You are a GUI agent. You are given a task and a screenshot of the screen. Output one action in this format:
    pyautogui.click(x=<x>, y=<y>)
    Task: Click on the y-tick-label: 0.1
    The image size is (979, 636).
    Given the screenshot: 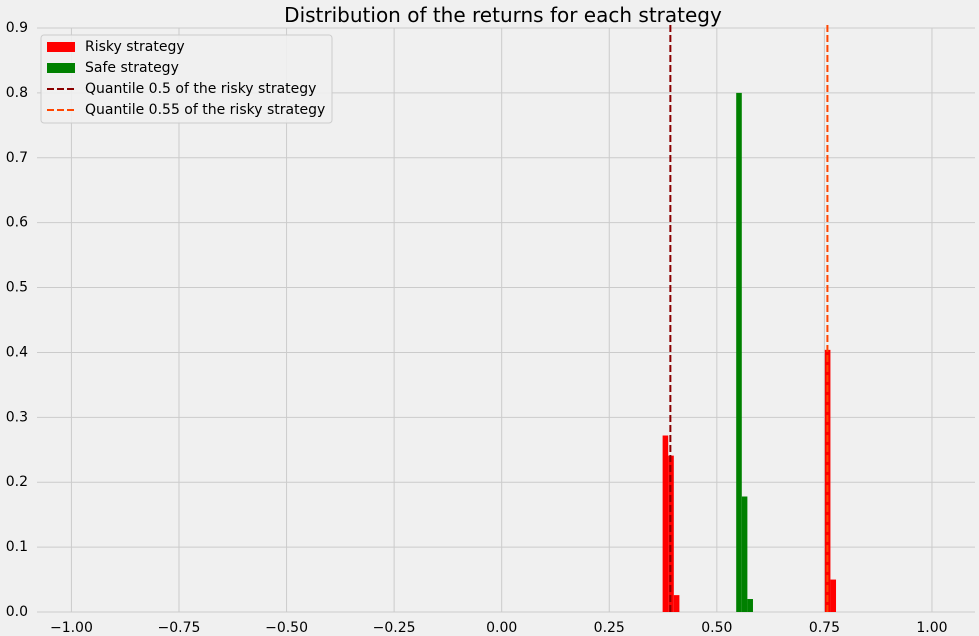 What is the action you would take?
    pyautogui.click(x=17, y=547)
    